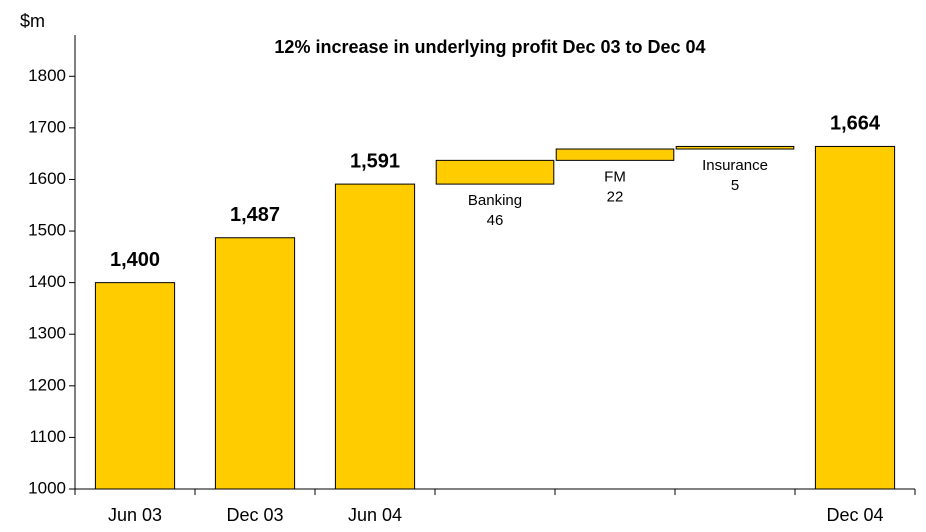  What do you see at coordinates (254, 515) in the screenshot?
I see `x-tick-label: Dec 03` at bounding box center [254, 515].